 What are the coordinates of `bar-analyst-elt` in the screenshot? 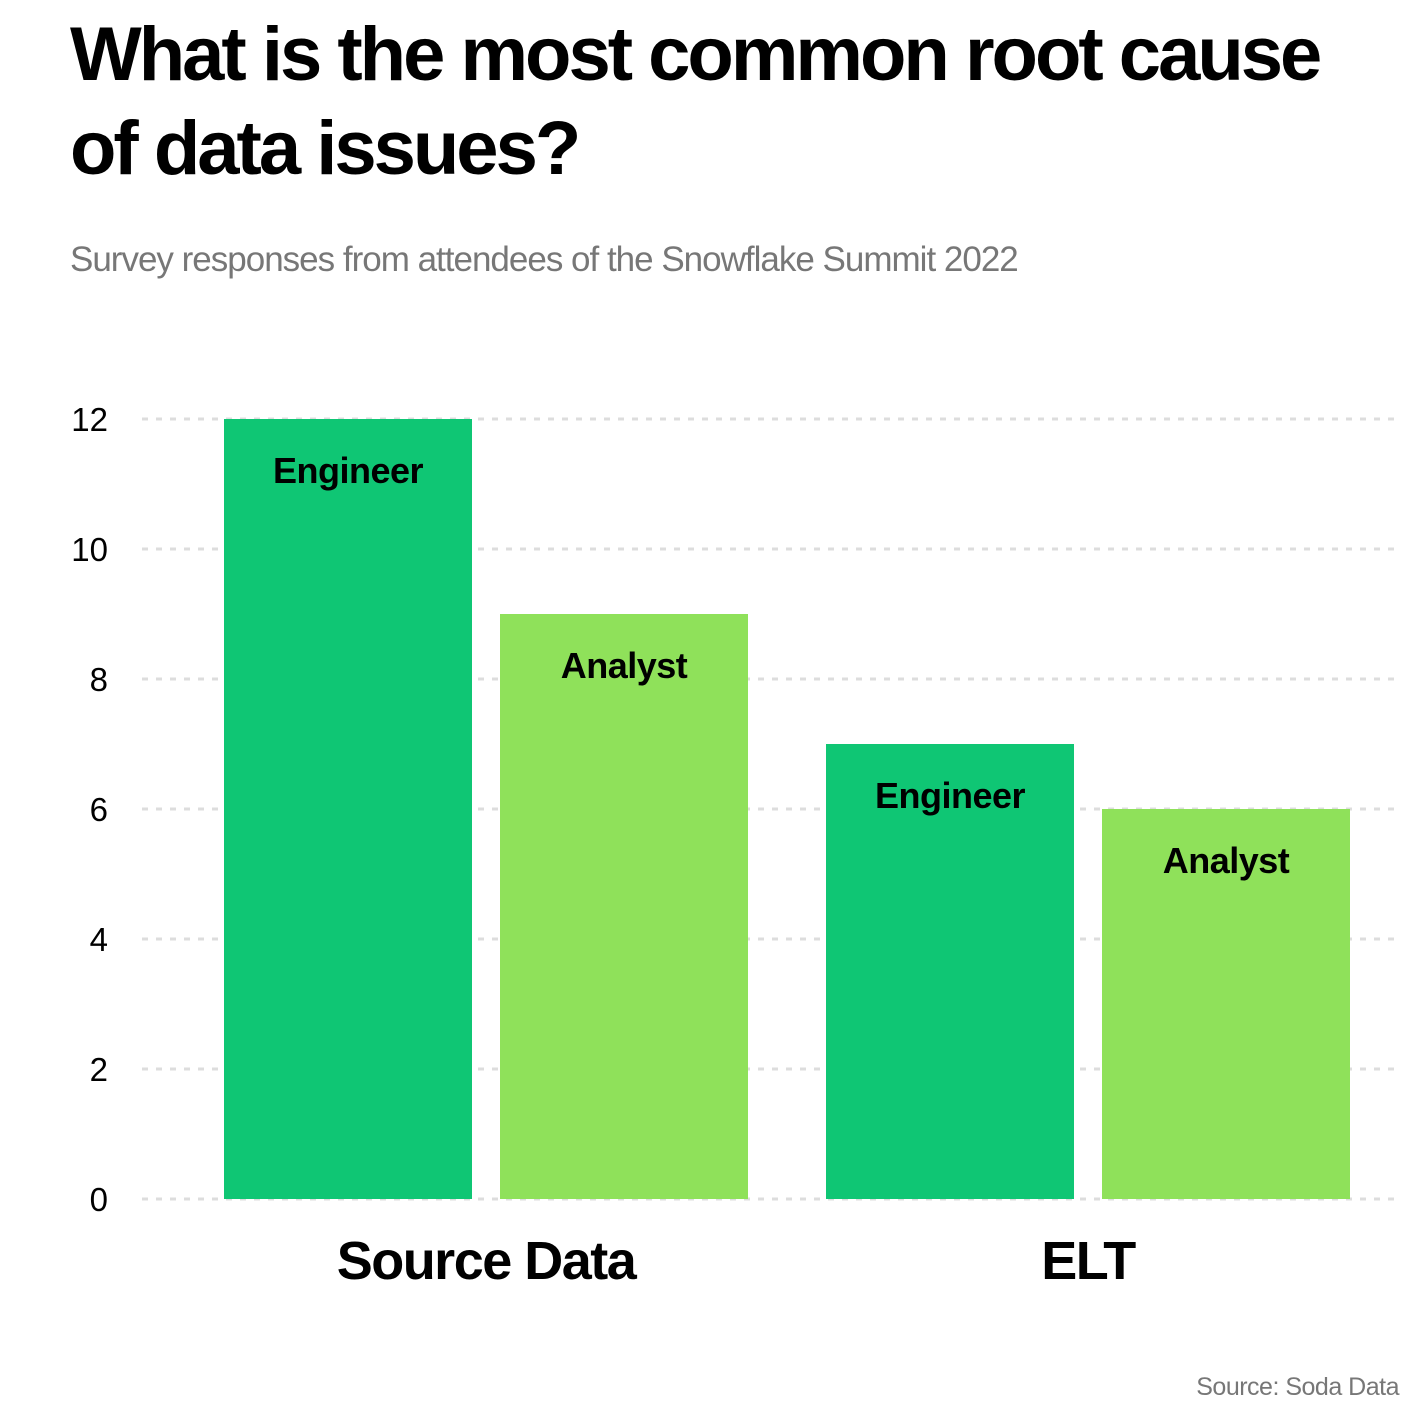 It's located at (1226, 1004).